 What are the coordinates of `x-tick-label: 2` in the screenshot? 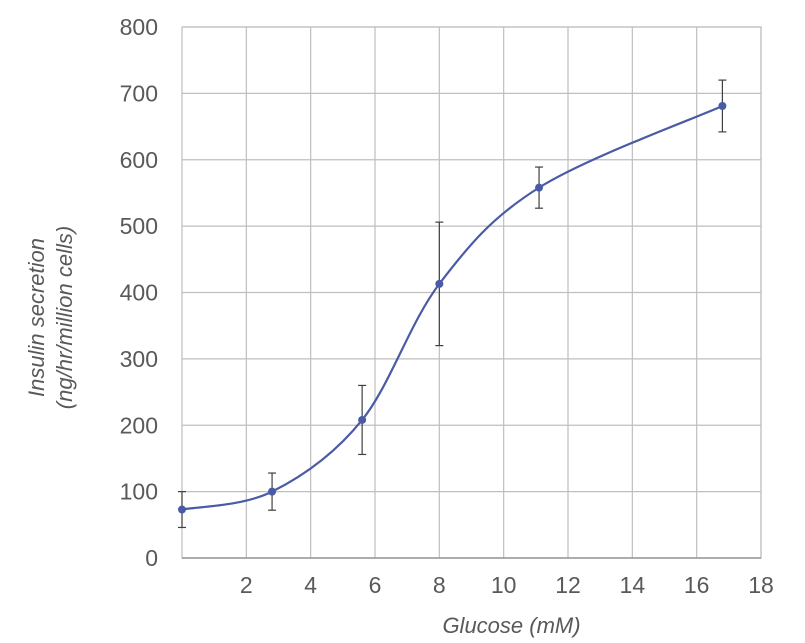 It's located at (246, 585).